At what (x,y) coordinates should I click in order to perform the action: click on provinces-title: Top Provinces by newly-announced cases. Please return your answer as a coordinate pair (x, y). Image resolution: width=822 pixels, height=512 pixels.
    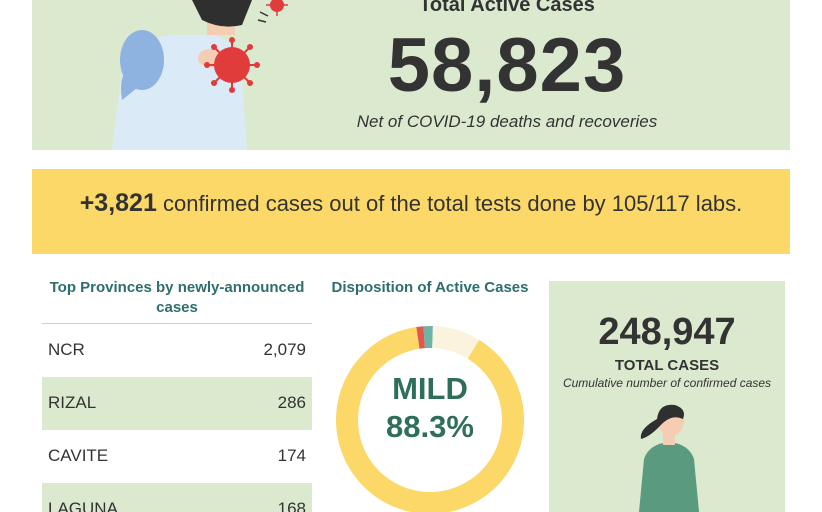
    Looking at the image, I should click on (177, 297).